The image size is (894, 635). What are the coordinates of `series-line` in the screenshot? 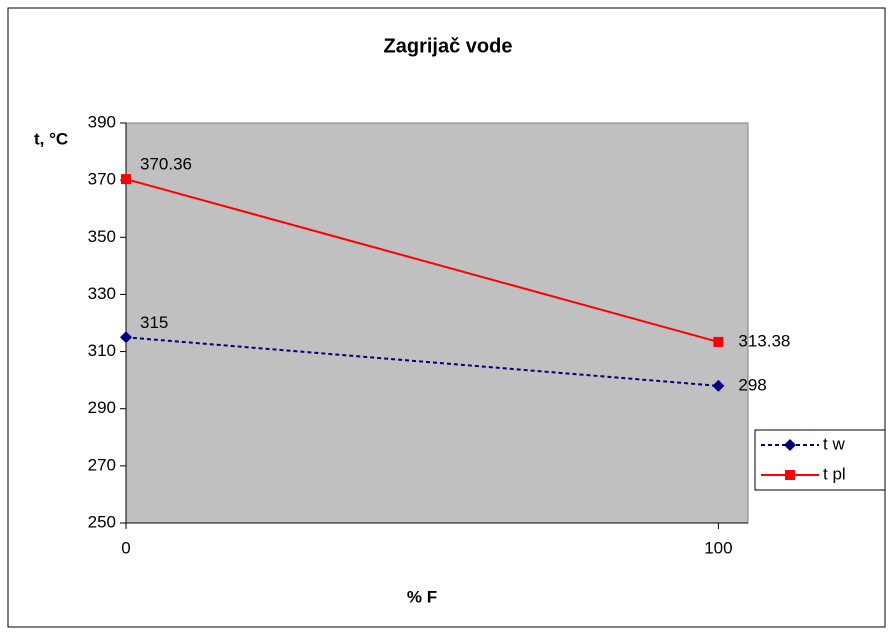 It's located at (422, 361).